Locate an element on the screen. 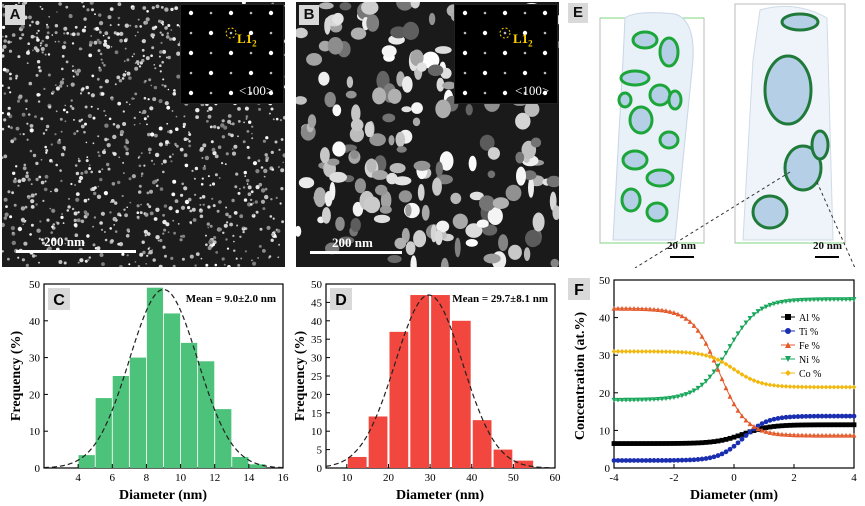  chart-d-ytick-label: 5 is located at coordinates (320, 451).